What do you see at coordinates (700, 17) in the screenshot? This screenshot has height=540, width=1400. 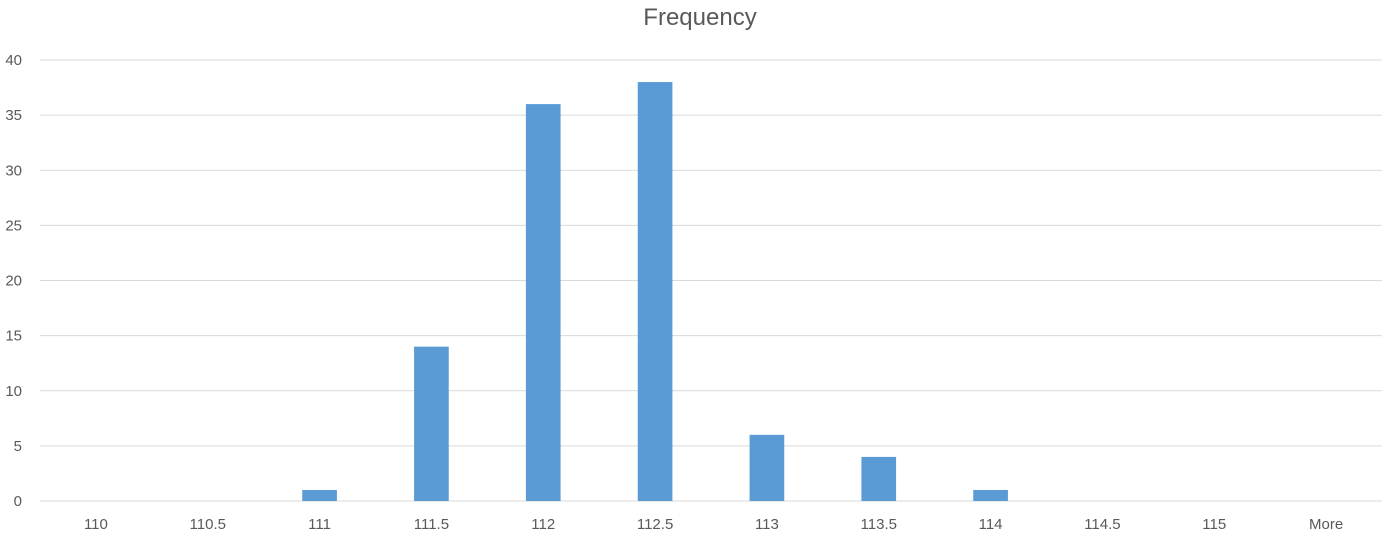 I see `chart-title: Frequency` at bounding box center [700, 17].